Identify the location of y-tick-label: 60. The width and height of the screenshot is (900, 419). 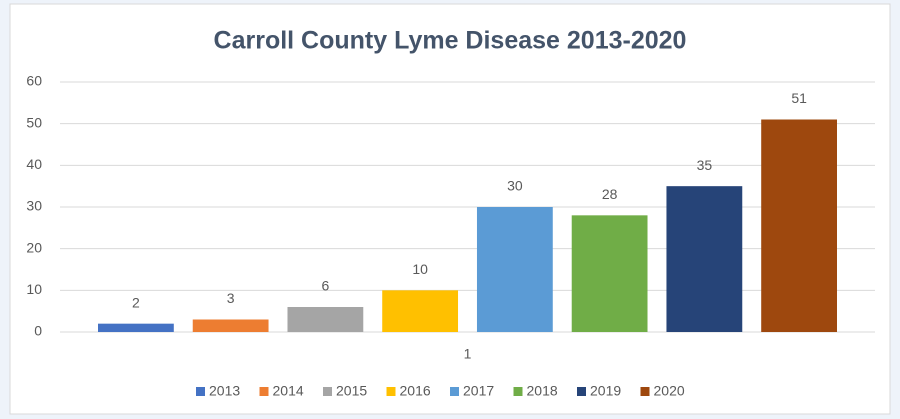
(34, 81).